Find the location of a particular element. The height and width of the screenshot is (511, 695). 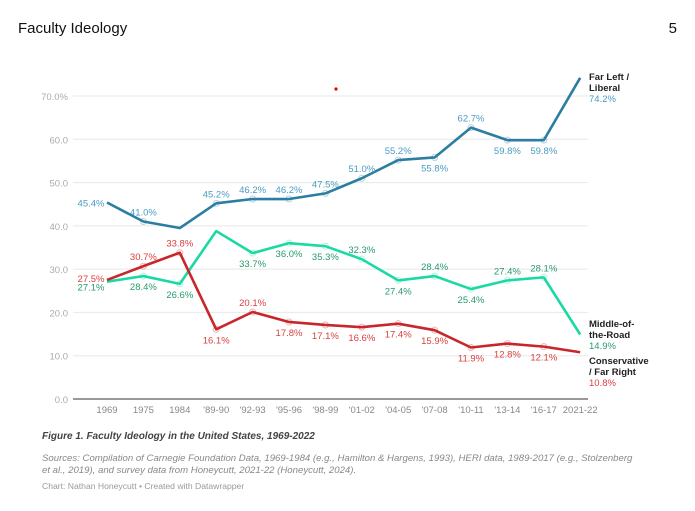

x-tick-label: '13-14 is located at coordinates (507, 410).